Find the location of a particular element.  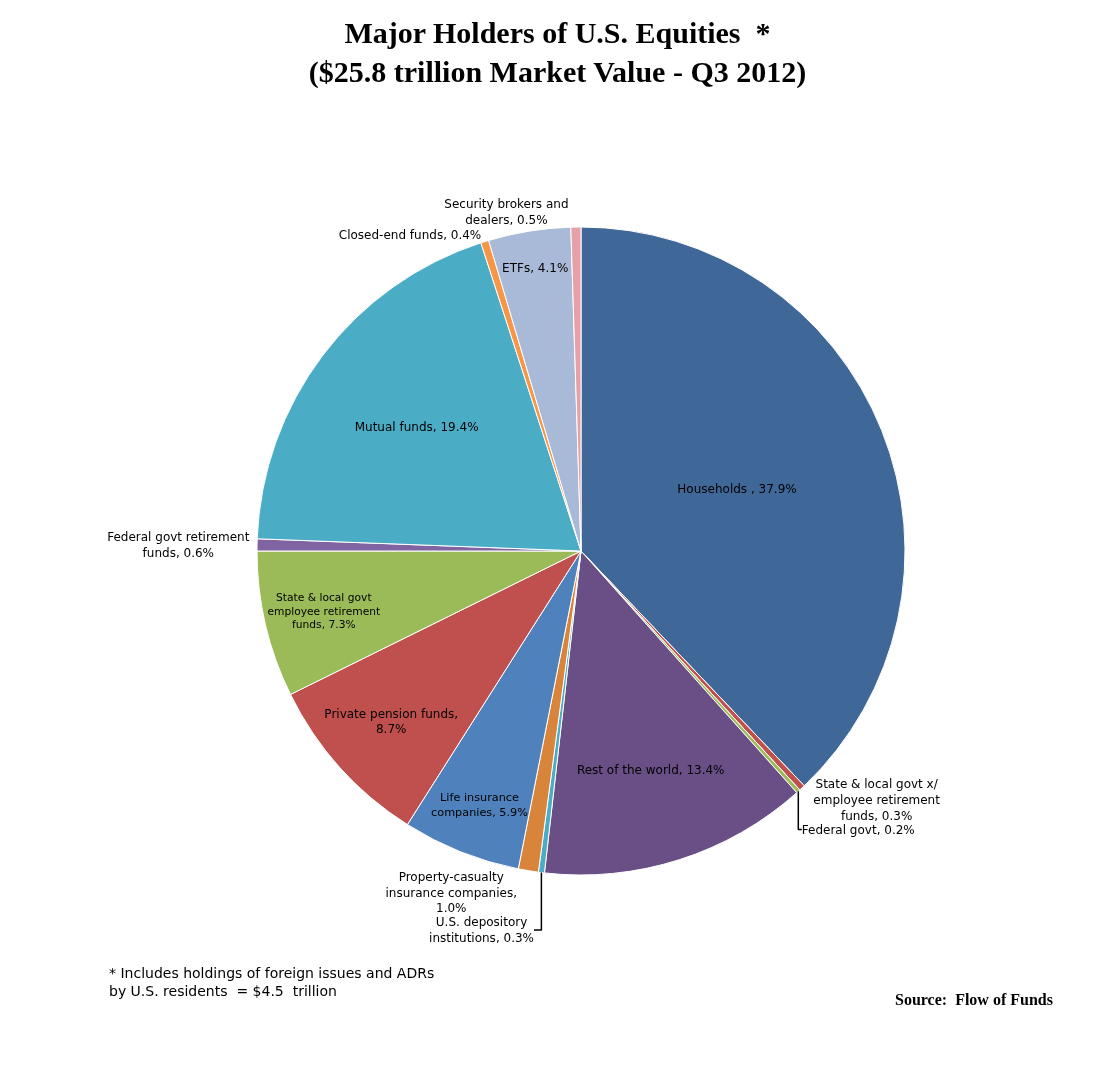

slice-label: Closed-end funds, 0.4% is located at coordinates (410, 235).